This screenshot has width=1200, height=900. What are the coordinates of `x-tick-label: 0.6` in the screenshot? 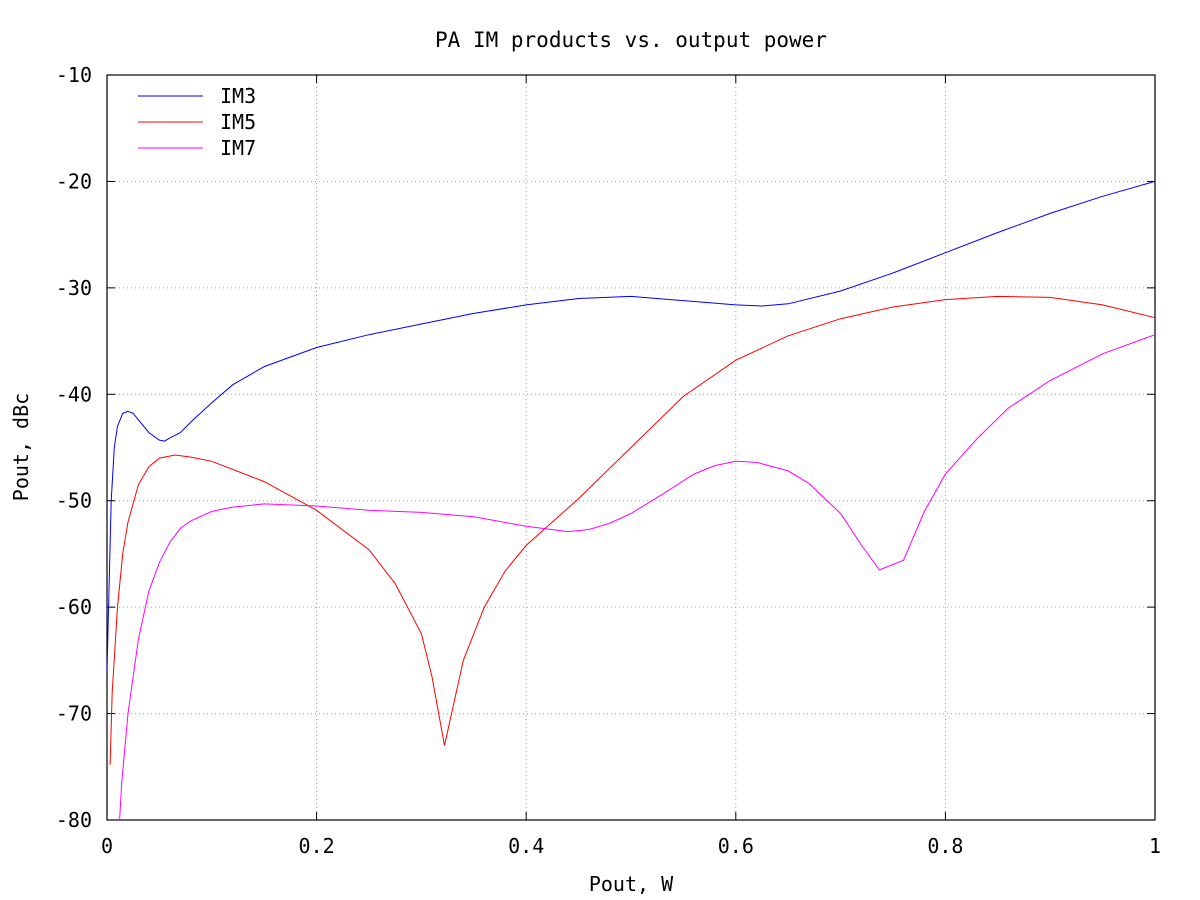 It's located at (736, 846).